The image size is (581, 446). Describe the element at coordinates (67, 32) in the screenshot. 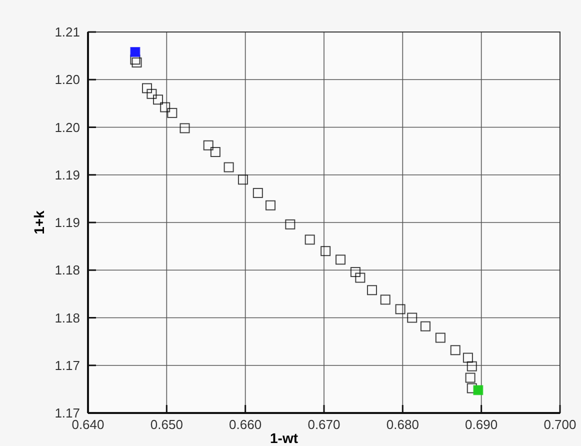

I see `y-tick-label: 1.21` at that location.